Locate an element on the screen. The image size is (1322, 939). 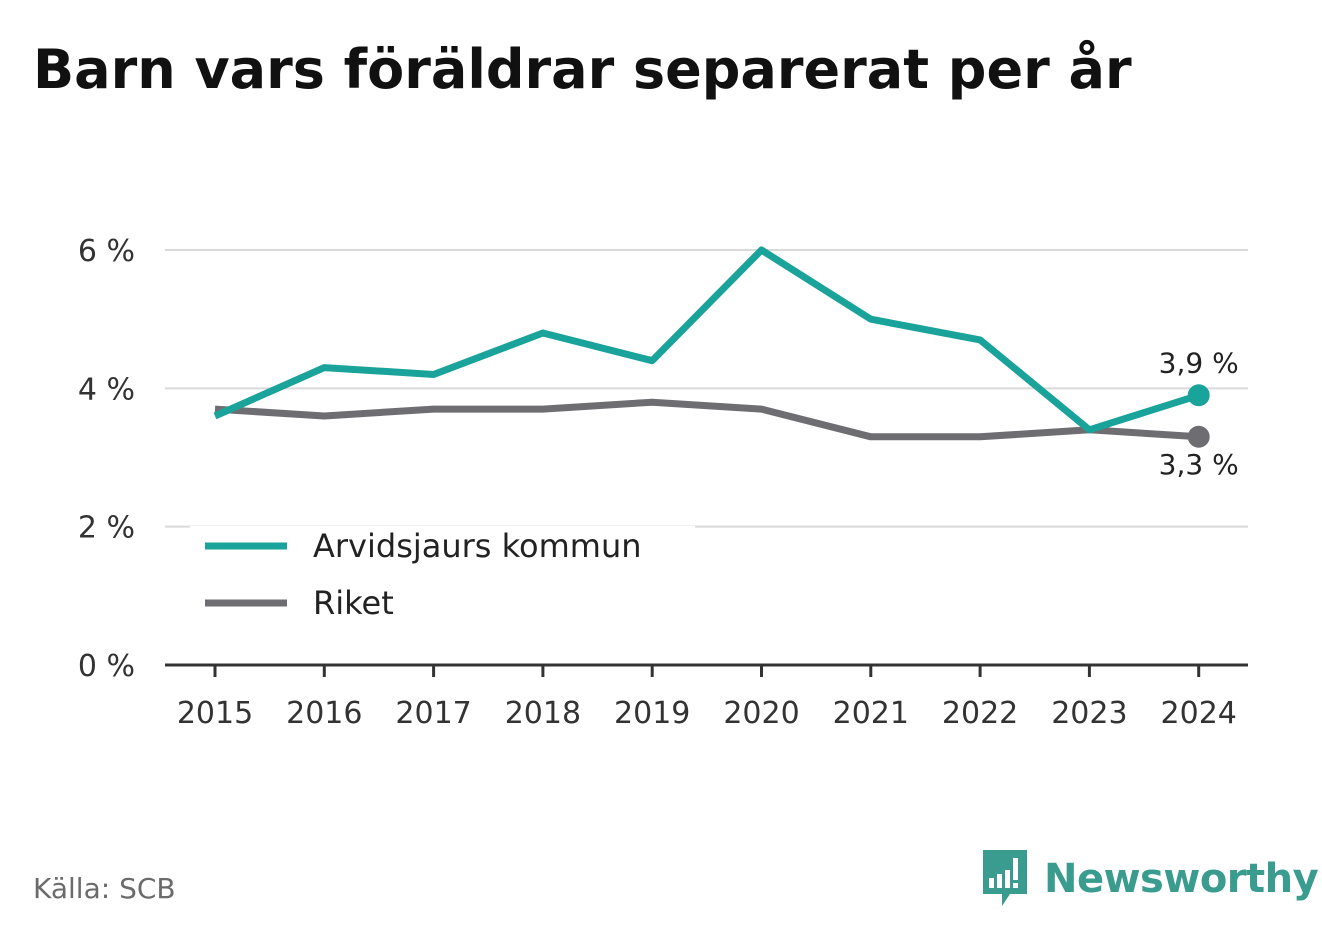
x-tick-label: 2024 is located at coordinates (1199, 713).